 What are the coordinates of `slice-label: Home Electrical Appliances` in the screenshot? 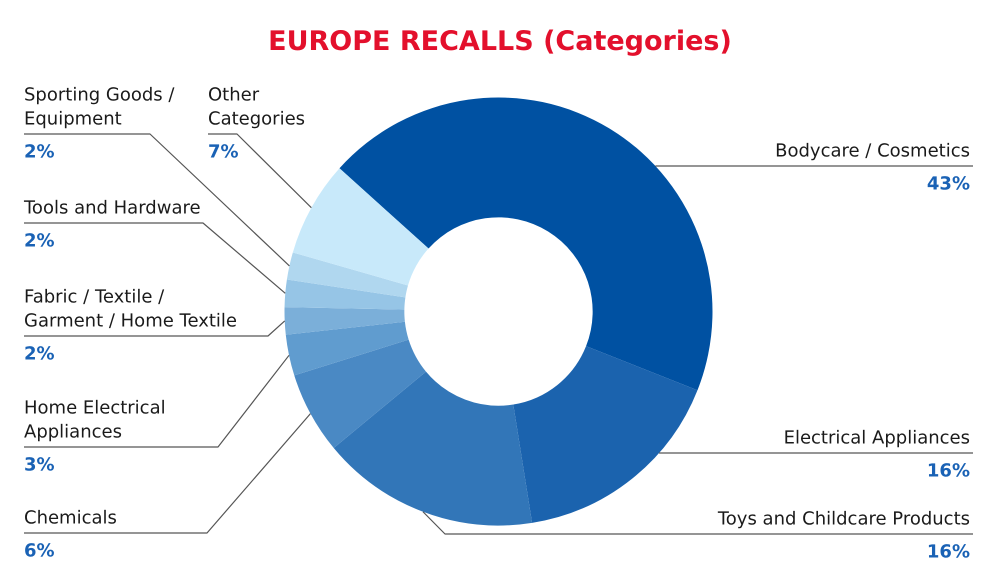 It's located at (95, 420).